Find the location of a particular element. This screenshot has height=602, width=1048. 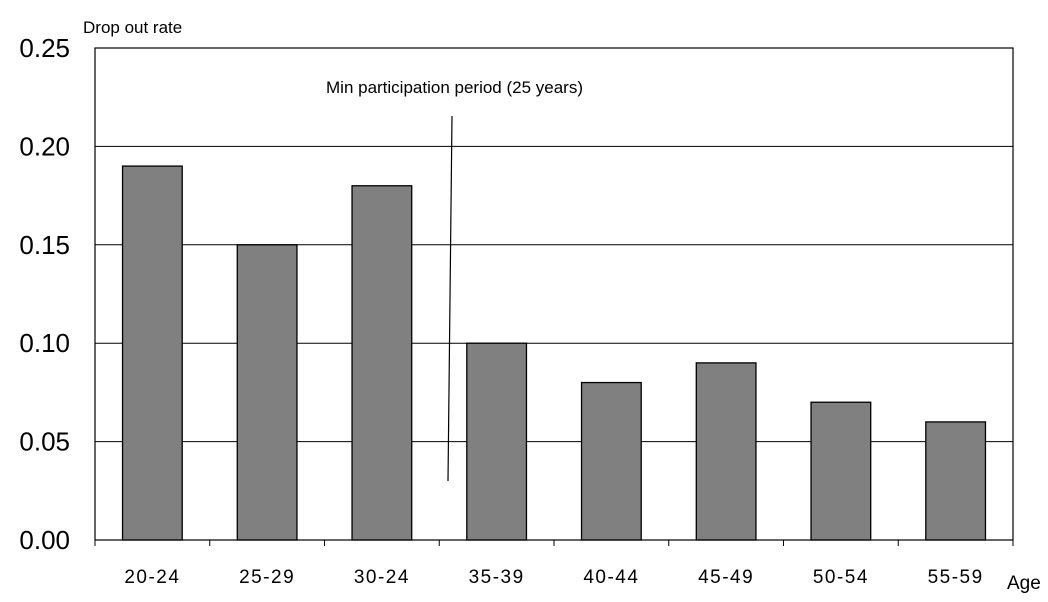

y-axis-ticks: 0.00 0.05 0.10 0.15 0.20 0.25 is located at coordinates (44, 294).